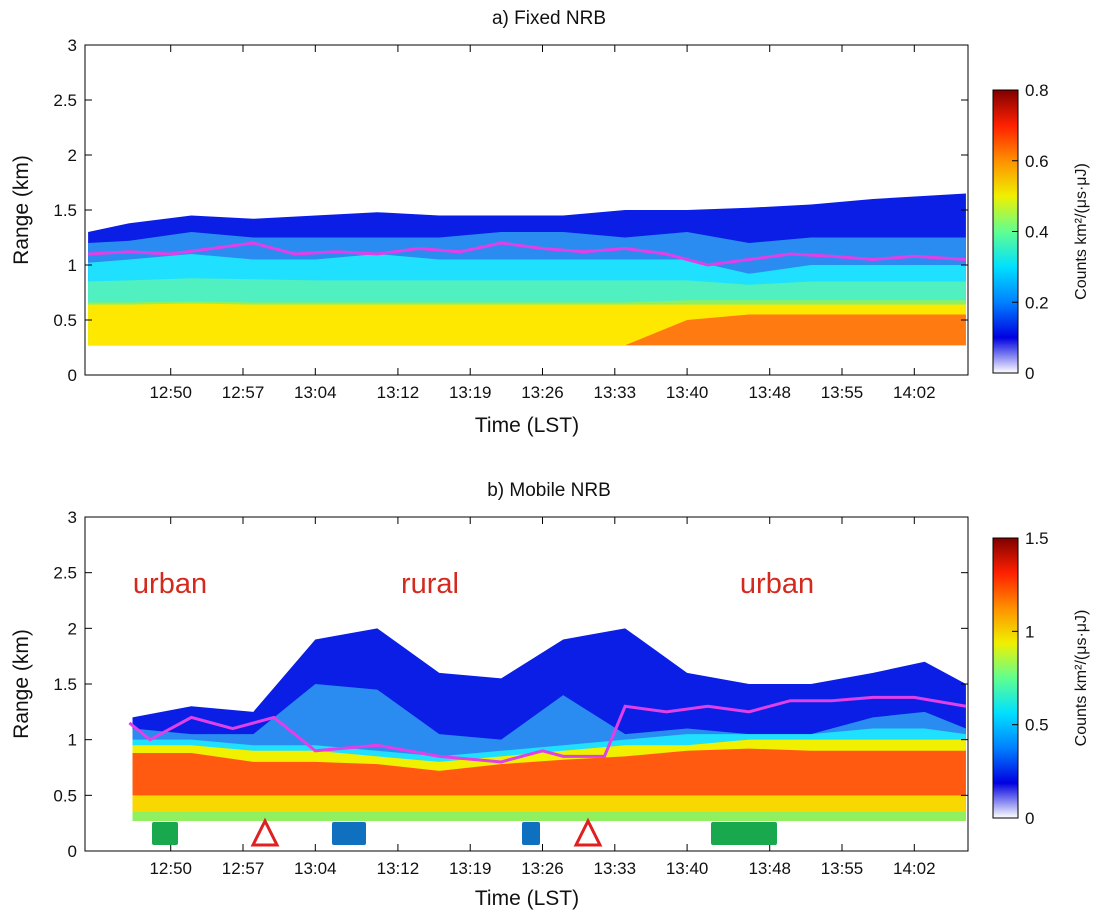  I want to click on chart-title: b) Mobile NRB, so click(549, 490).